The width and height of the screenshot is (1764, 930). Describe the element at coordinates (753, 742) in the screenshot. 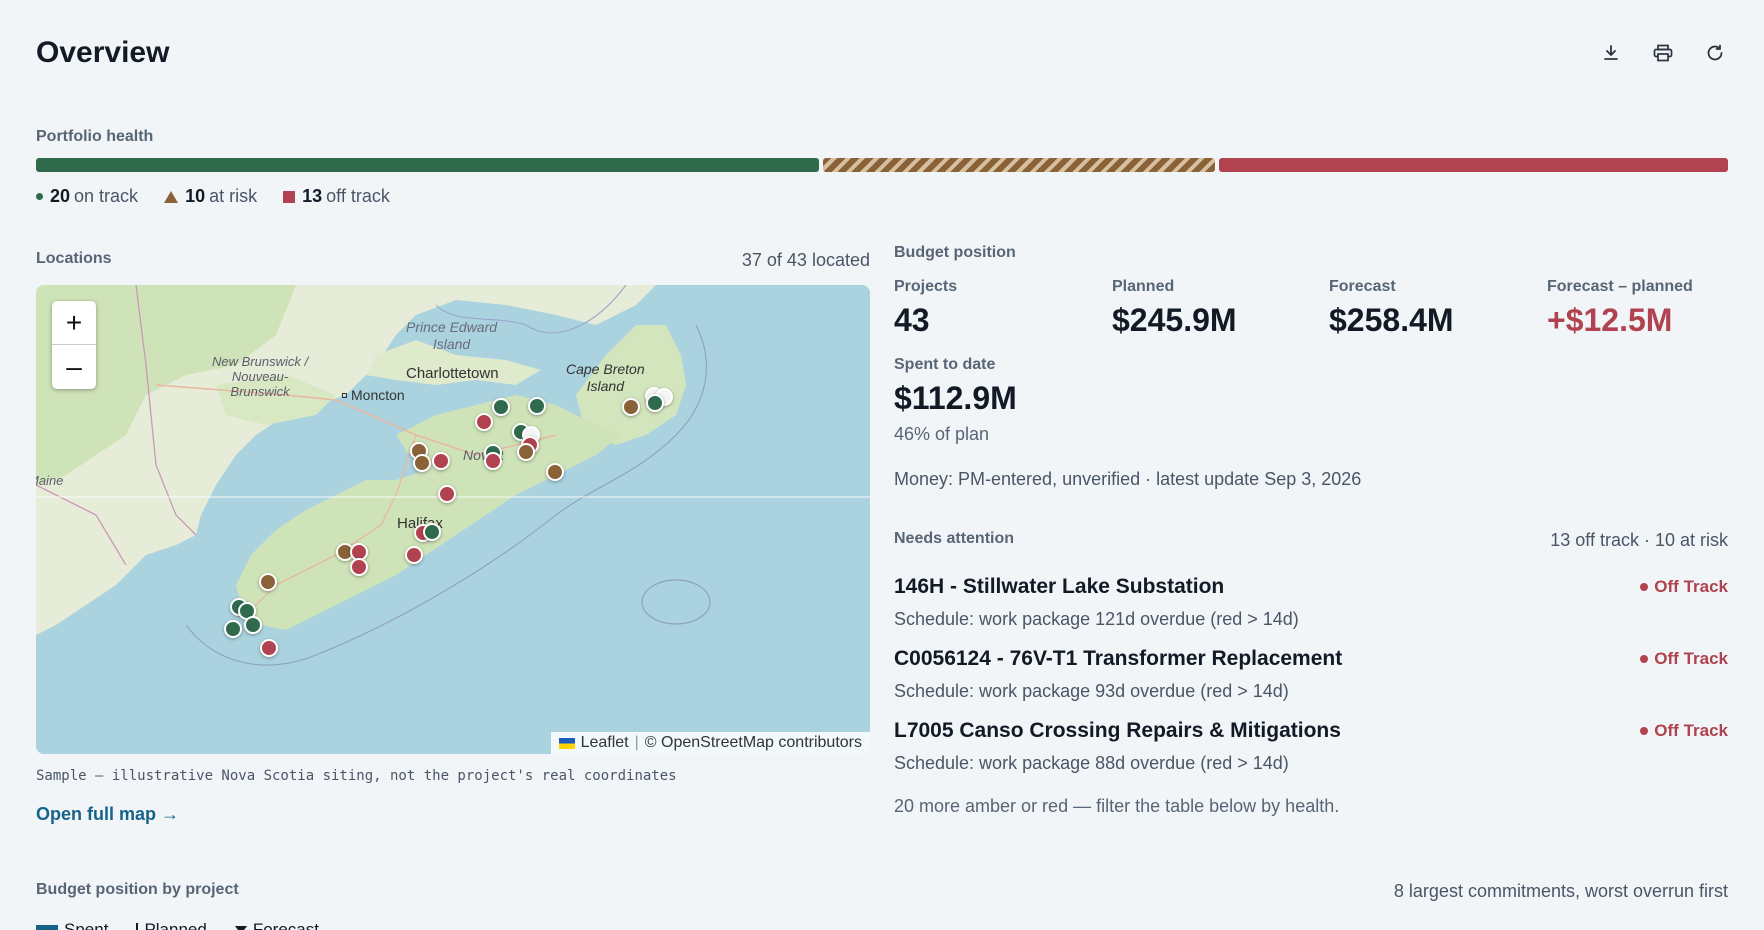

I see `osm-attribution-link: © OpenStreetMap contributors` at that location.